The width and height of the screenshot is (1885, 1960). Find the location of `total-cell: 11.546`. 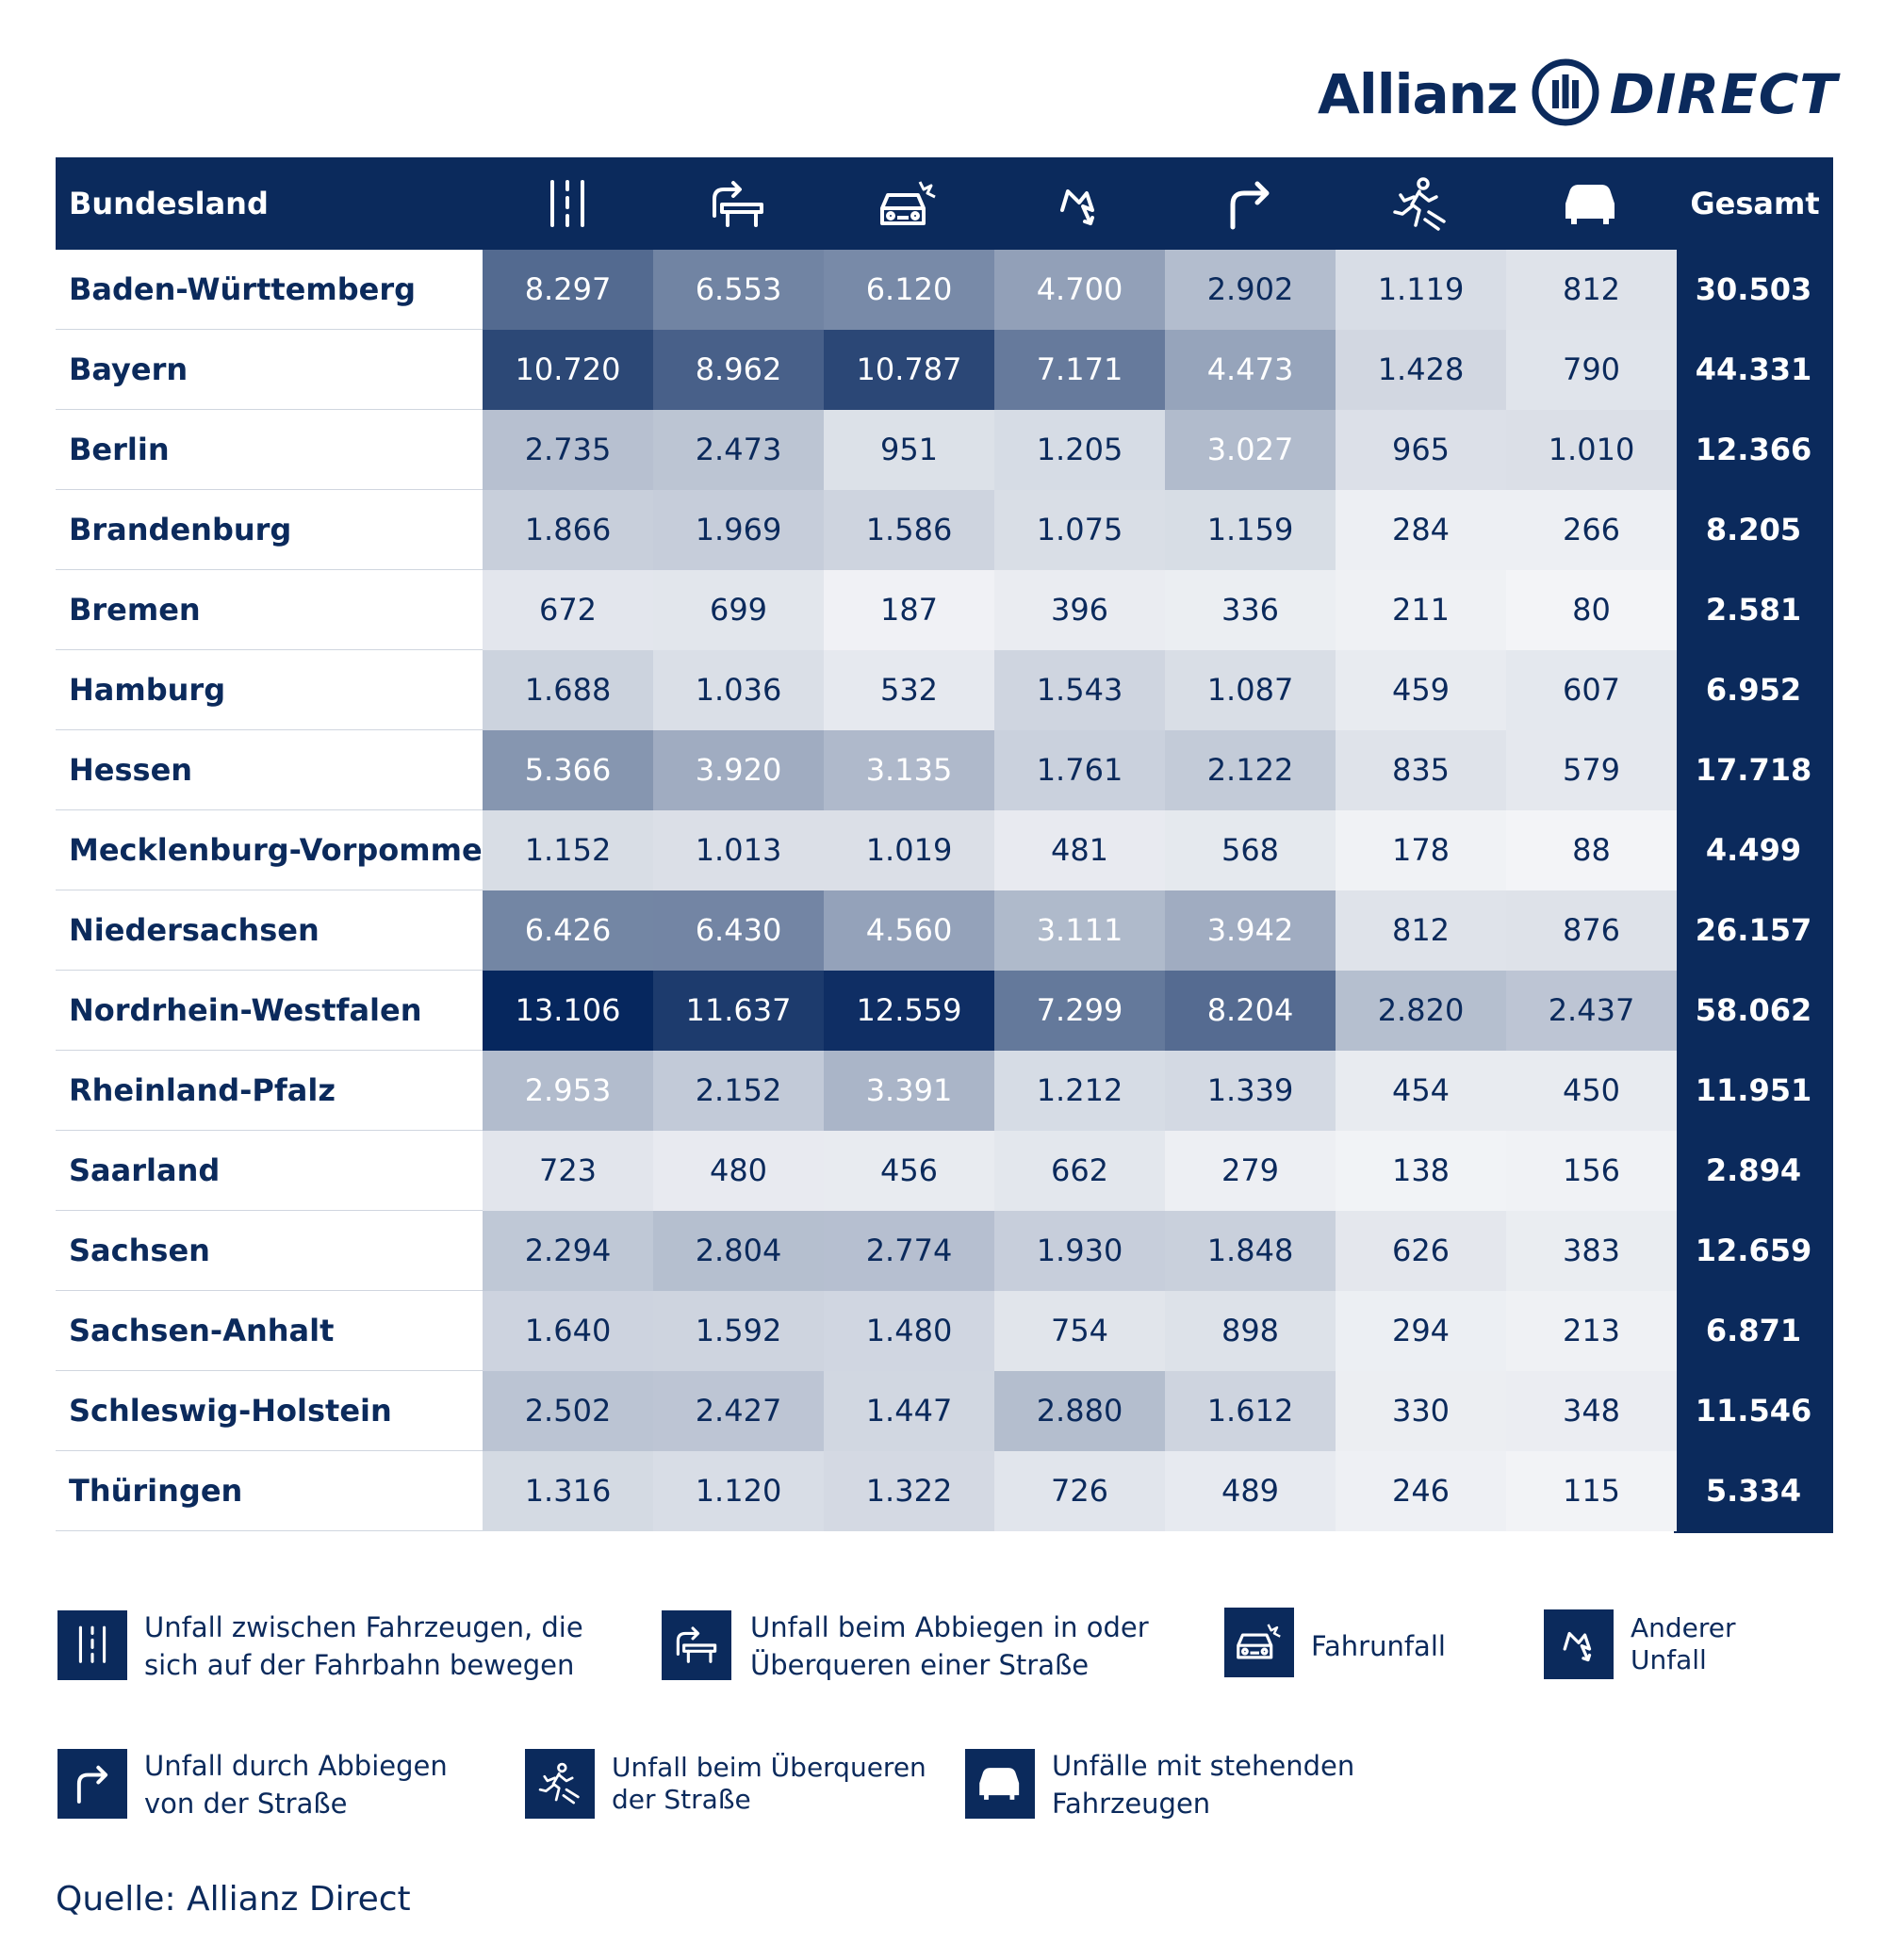

total-cell: 11.546 is located at coordinates (1753, 1411).